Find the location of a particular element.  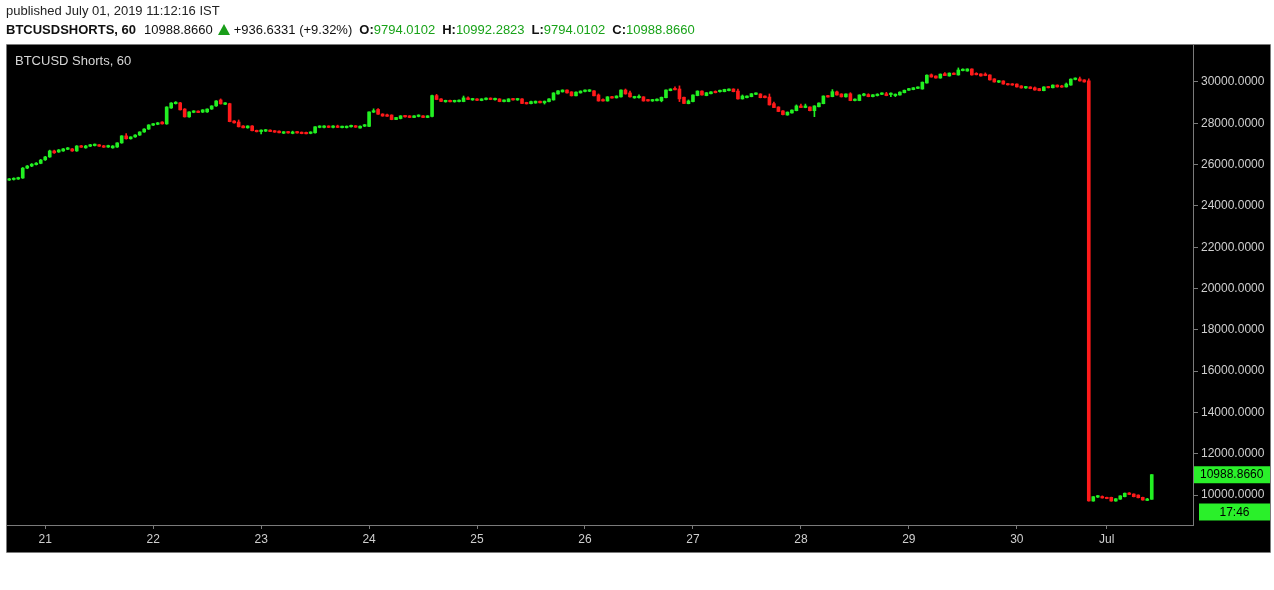

x-tick-label: 26 is located at coordinates (585, 538).